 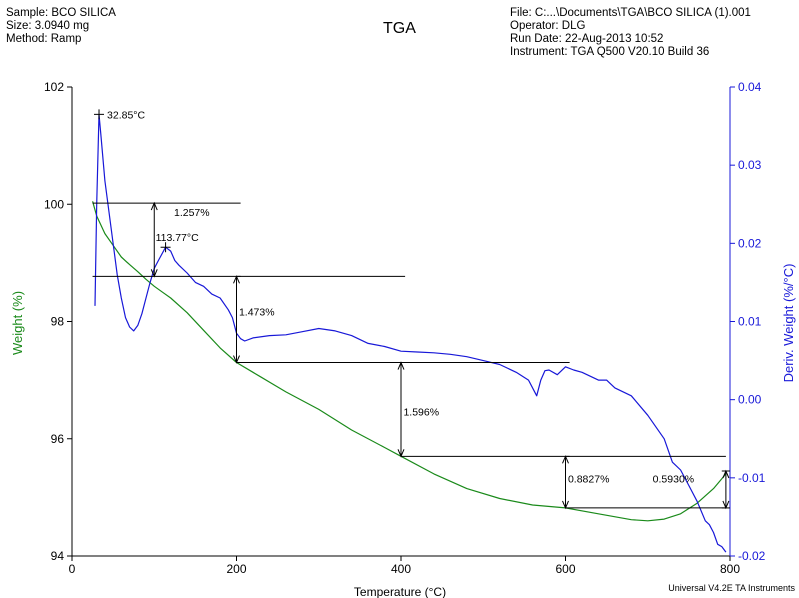 What do you see at coordinates (61, 13) in the screenshot?
I see `sample-text: Sample: BCO SILICA` at bounding box center [61, 13].